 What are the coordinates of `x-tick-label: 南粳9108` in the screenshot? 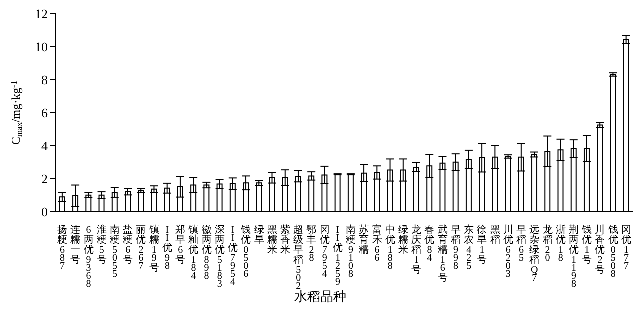 It's located at (351, 252).